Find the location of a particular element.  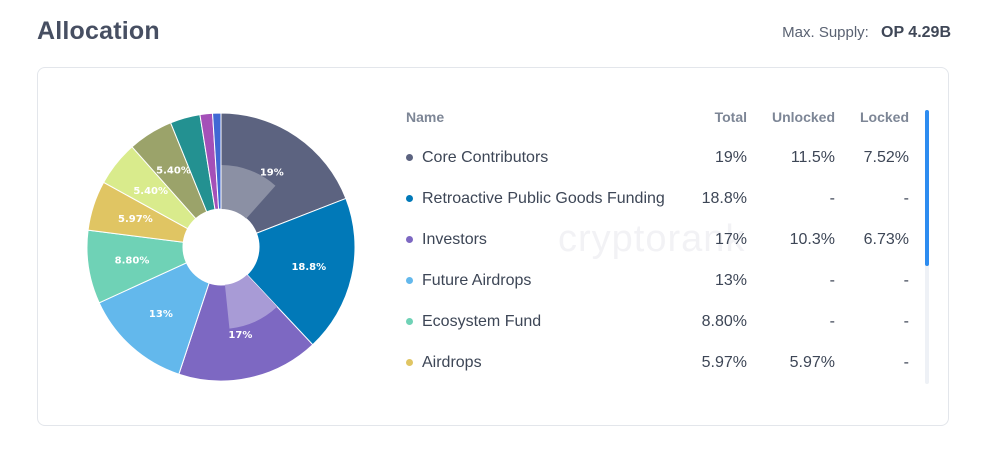

row-name: Airdrops is located at coordinates (452, 362).